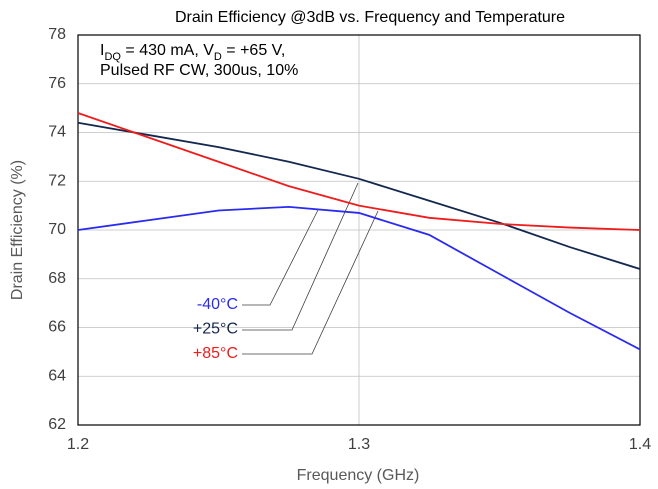 The height and width of the screenshot is (489, 658). I want to click on annotation: IDQ = 430 mA, VD = +65 V,, so click(192, 52).